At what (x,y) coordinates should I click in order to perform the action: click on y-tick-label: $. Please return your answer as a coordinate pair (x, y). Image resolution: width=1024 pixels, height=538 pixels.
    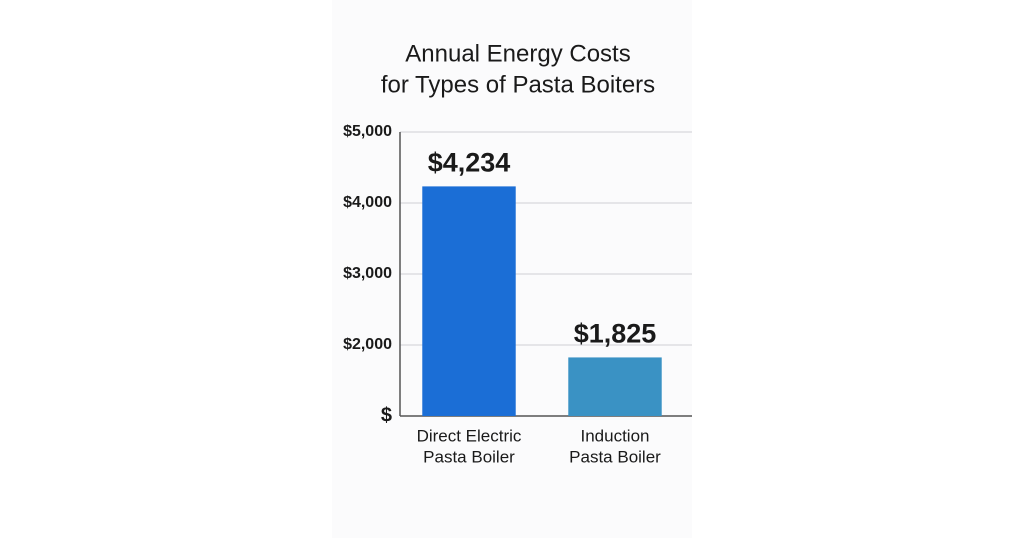
    Looking at the image, I should click on (386, 415).